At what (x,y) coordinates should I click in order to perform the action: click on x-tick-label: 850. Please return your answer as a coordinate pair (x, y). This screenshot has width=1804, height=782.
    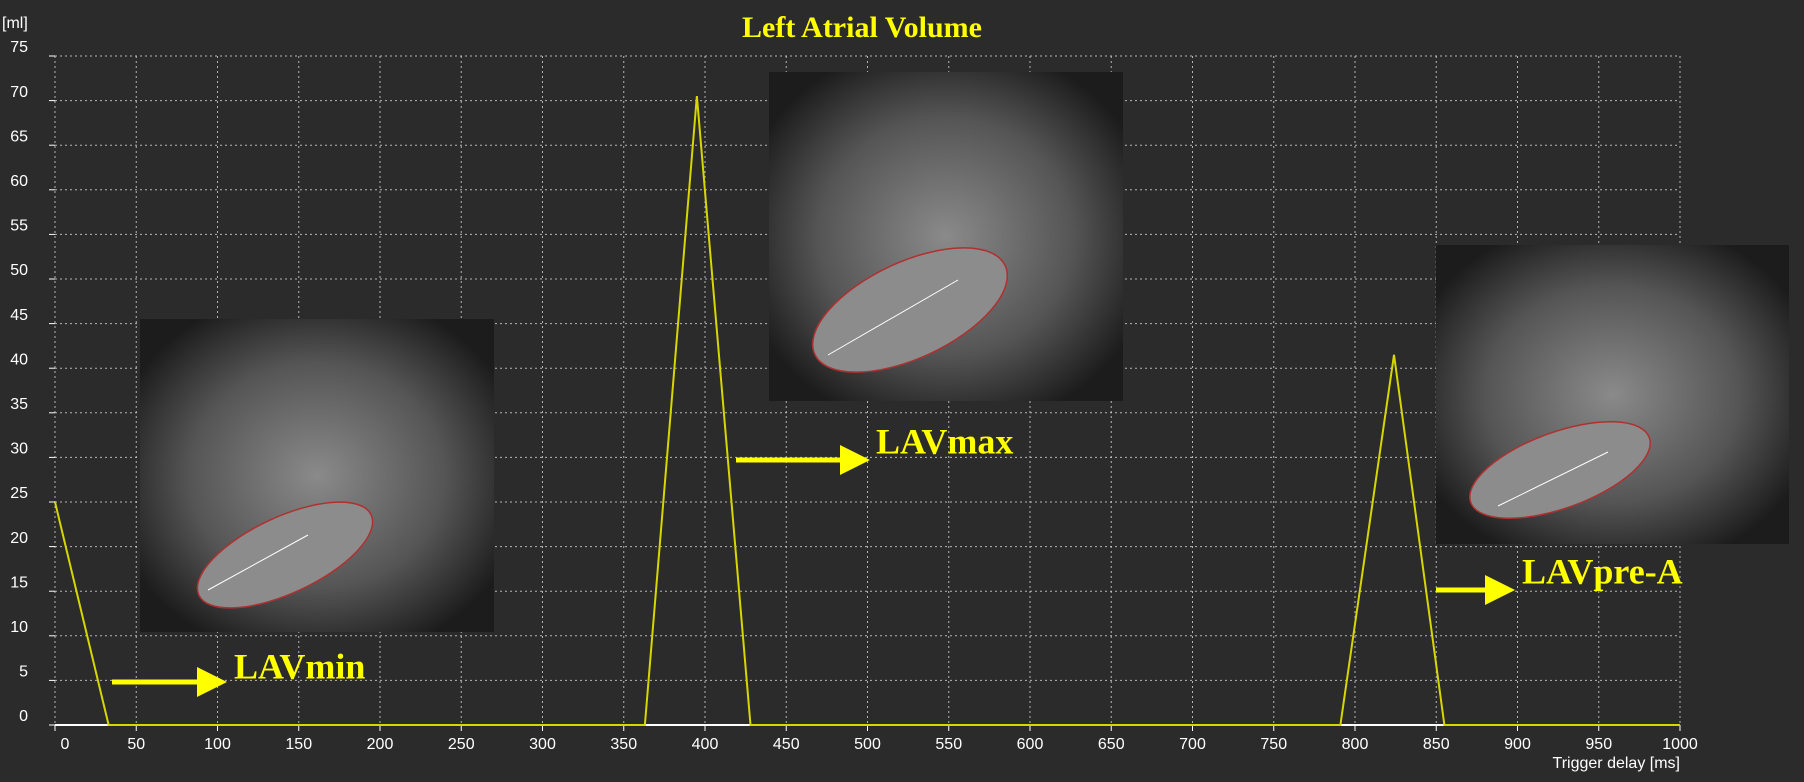
    Looking at the image, I should click on (1436, 744).